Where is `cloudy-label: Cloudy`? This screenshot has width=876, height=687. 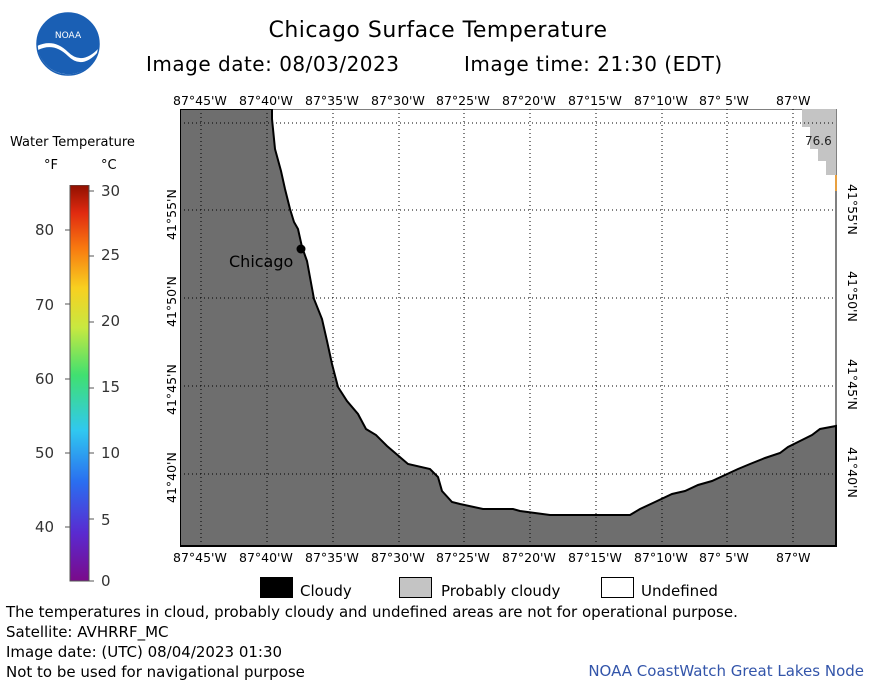 cloudy-label: Cloudy is located at coordinates (326, 591).